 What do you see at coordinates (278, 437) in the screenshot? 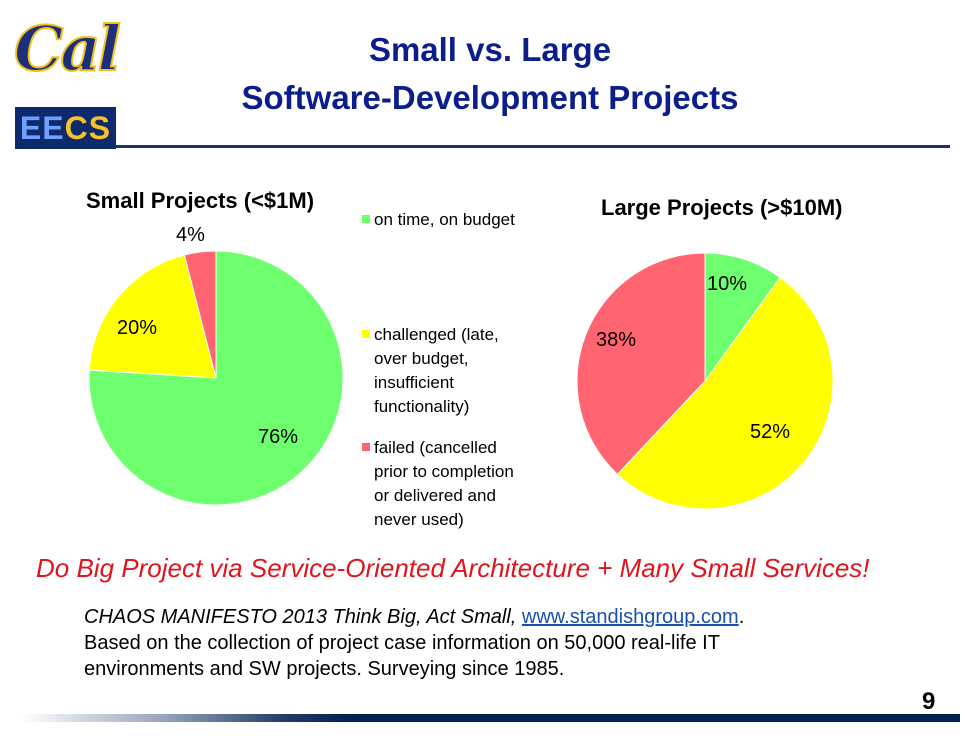
I see `small-label-on-time: 76%` at bounding box center [278, 437].